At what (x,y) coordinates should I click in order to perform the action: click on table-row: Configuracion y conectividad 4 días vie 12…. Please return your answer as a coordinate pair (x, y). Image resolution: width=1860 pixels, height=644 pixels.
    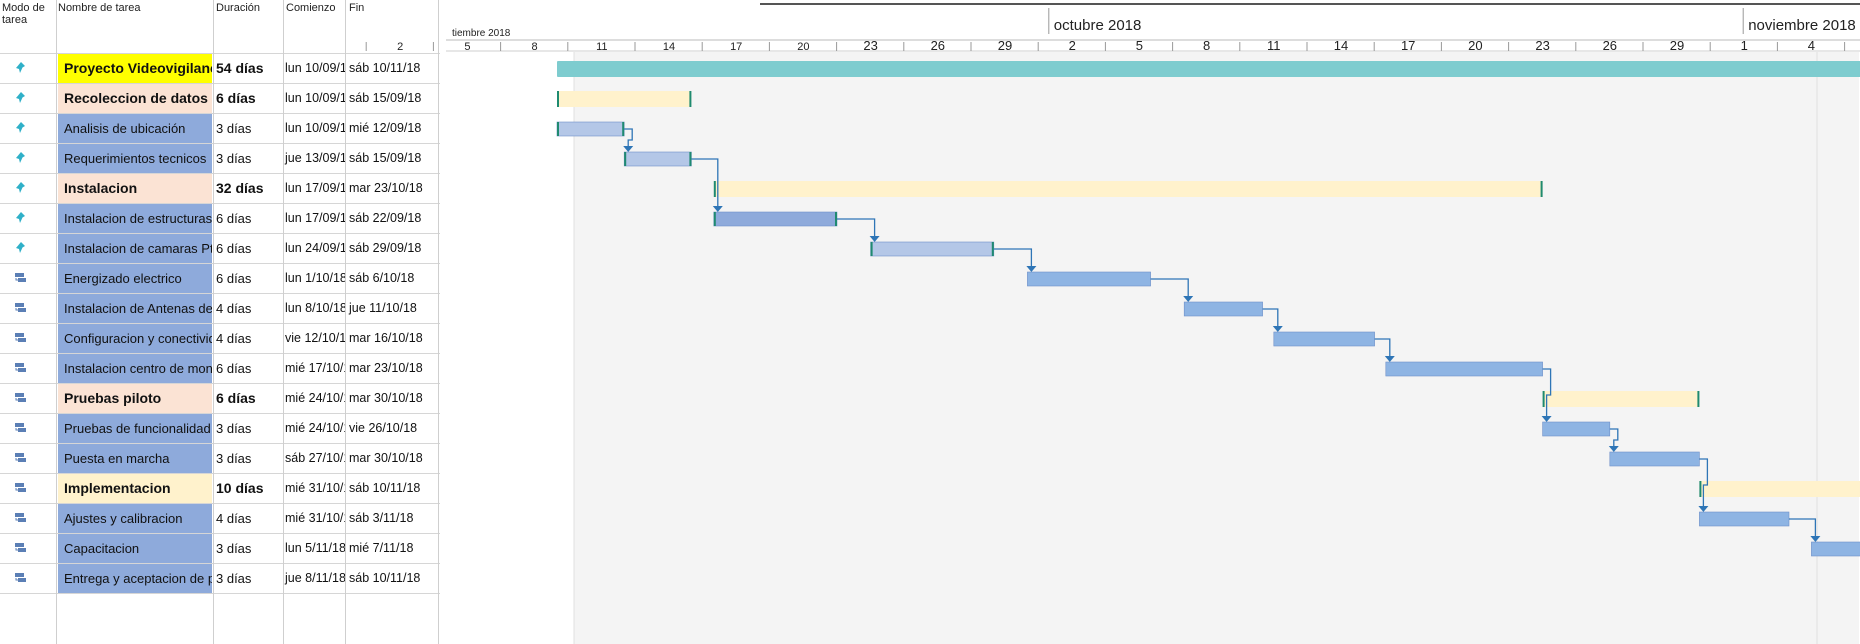
    Looking at the image, I should click on (220, 339).